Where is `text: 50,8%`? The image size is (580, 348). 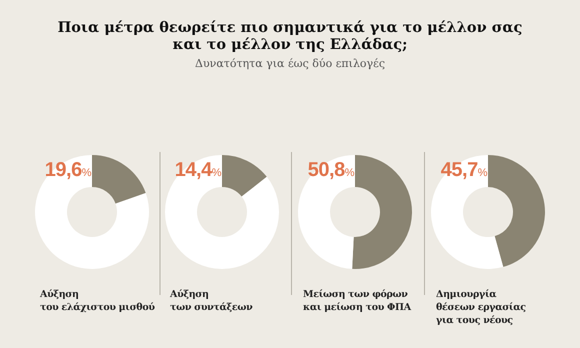
text: 50,8% is located at coordinates (331, 170).